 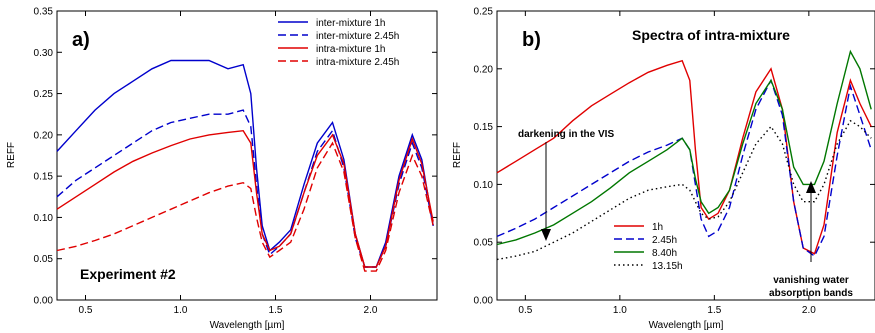 I want to click on legend-entry: inter-mixture 2.45h, so click(x=357, y=36).